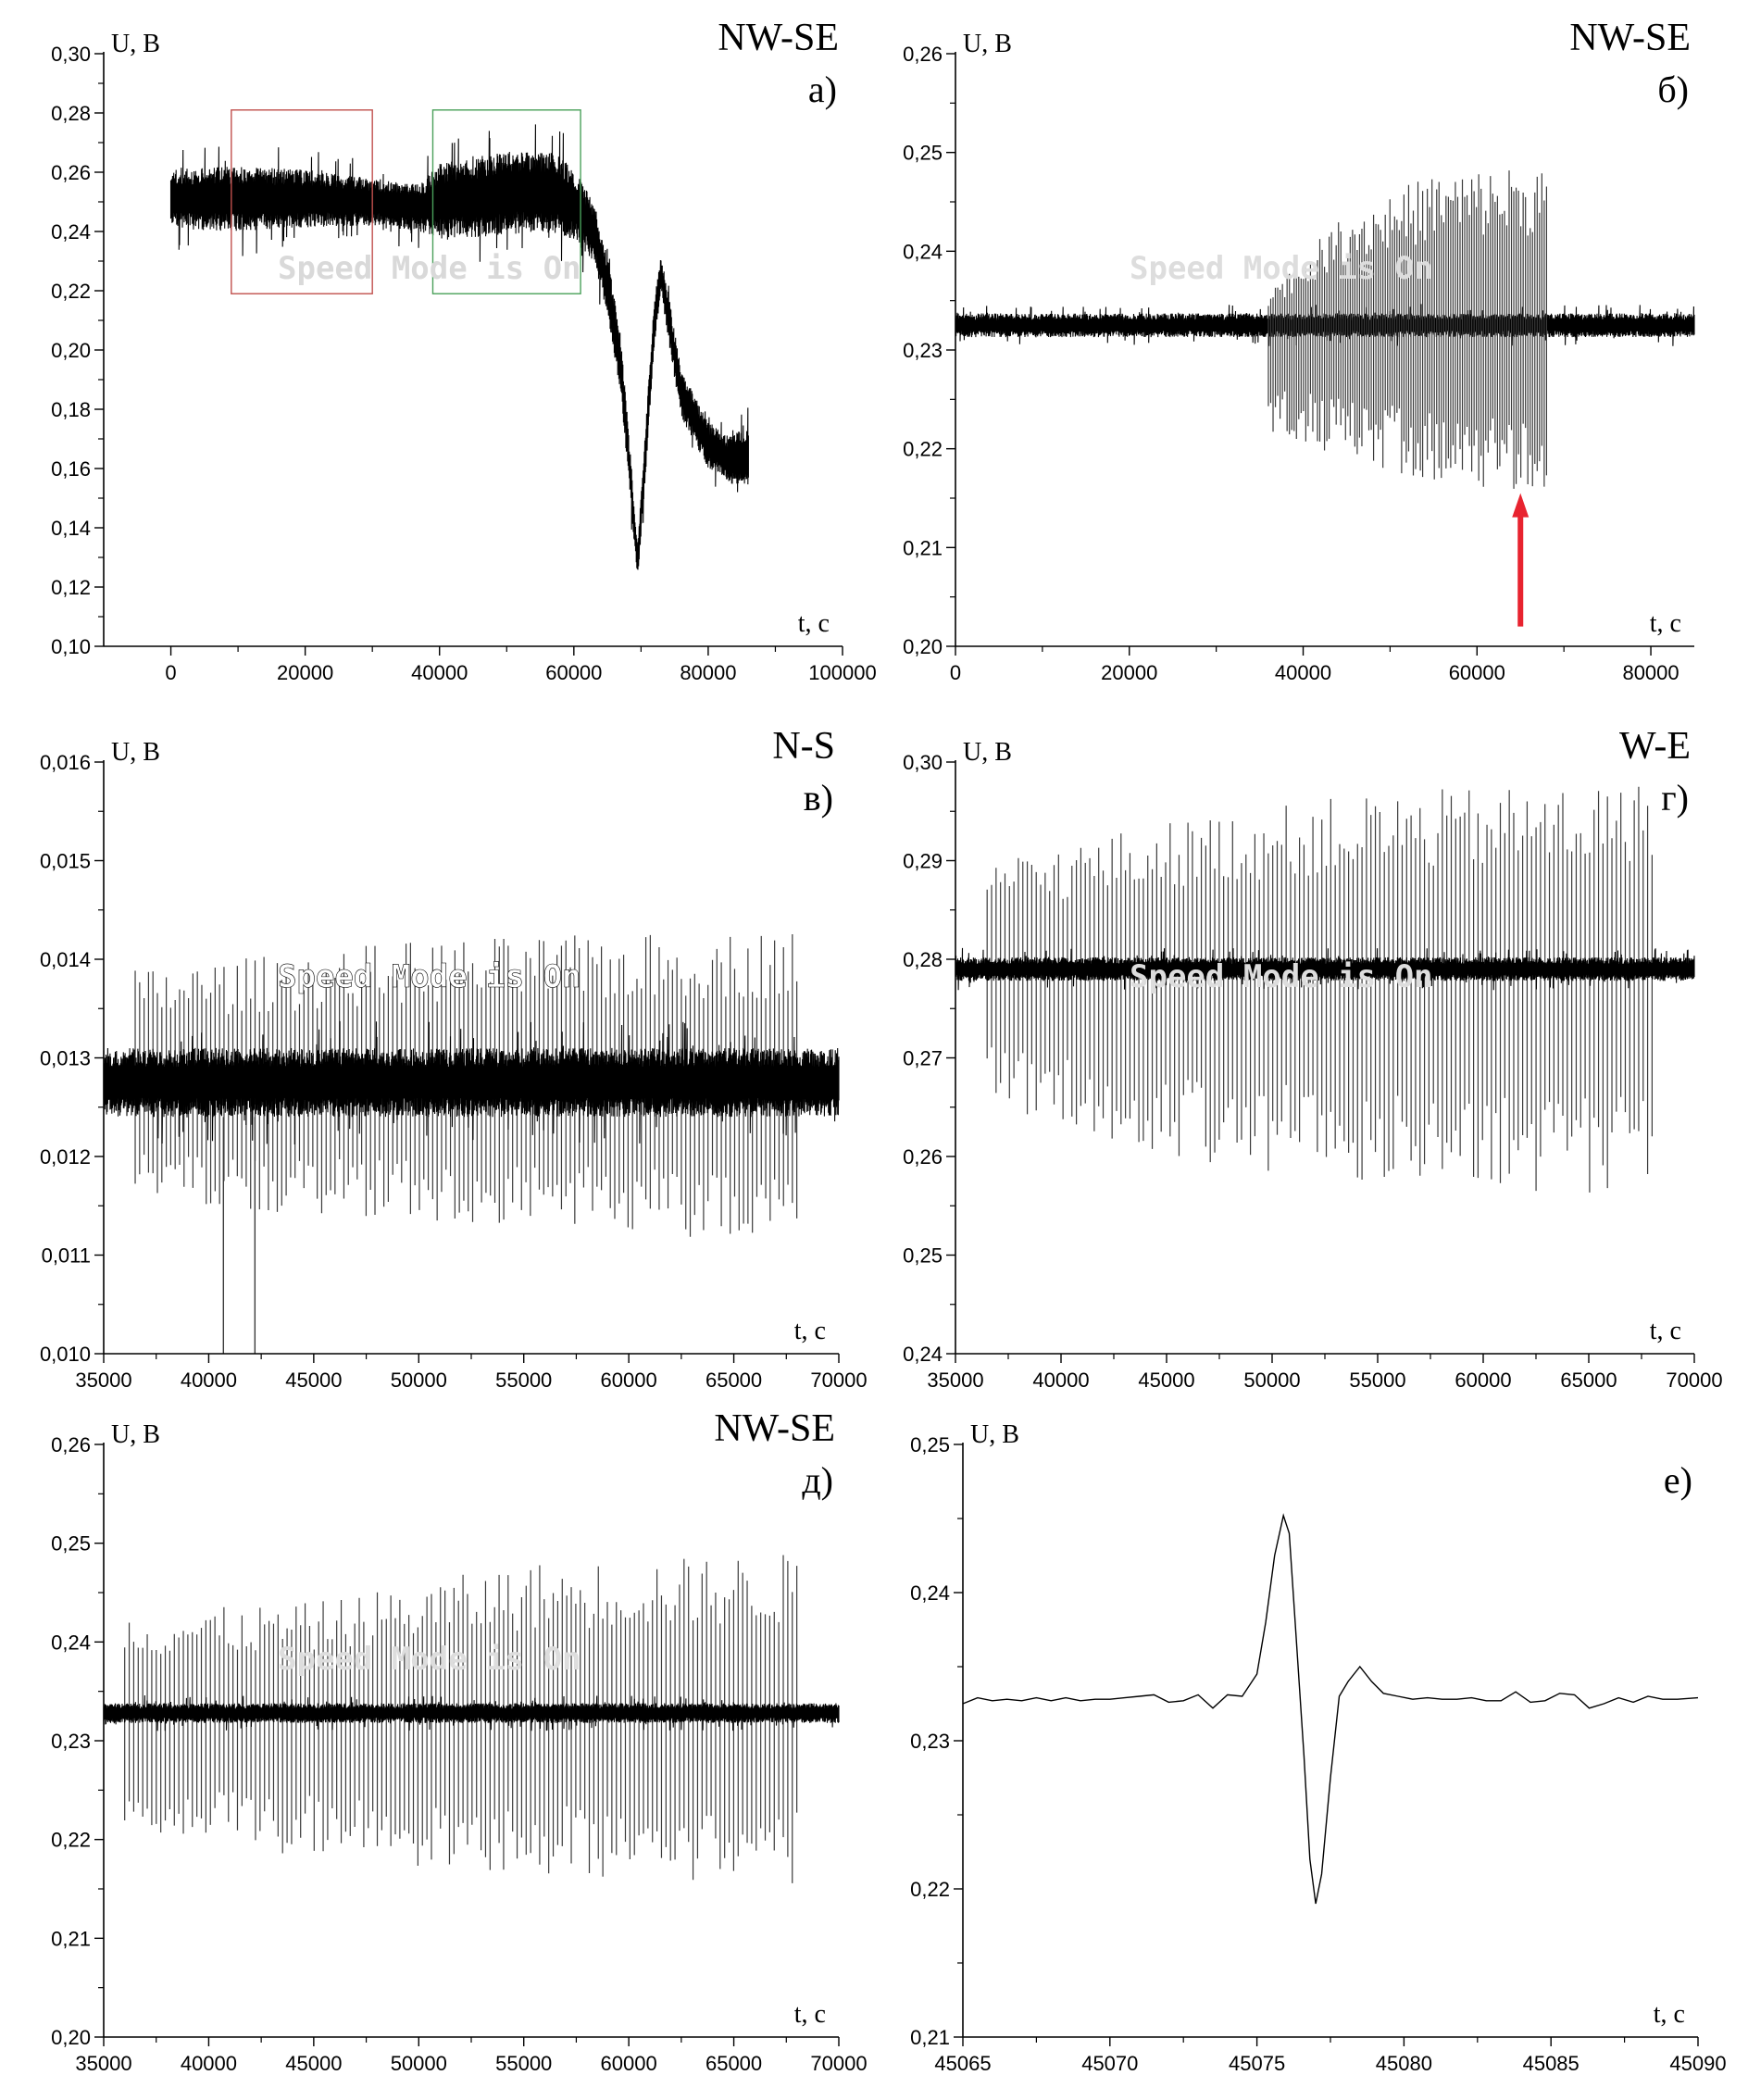 The image size is (1748, 2100). Describe the element at coordinates (66, 762) in the screenshot. I see `y-tick-label: 0,016` at that location.